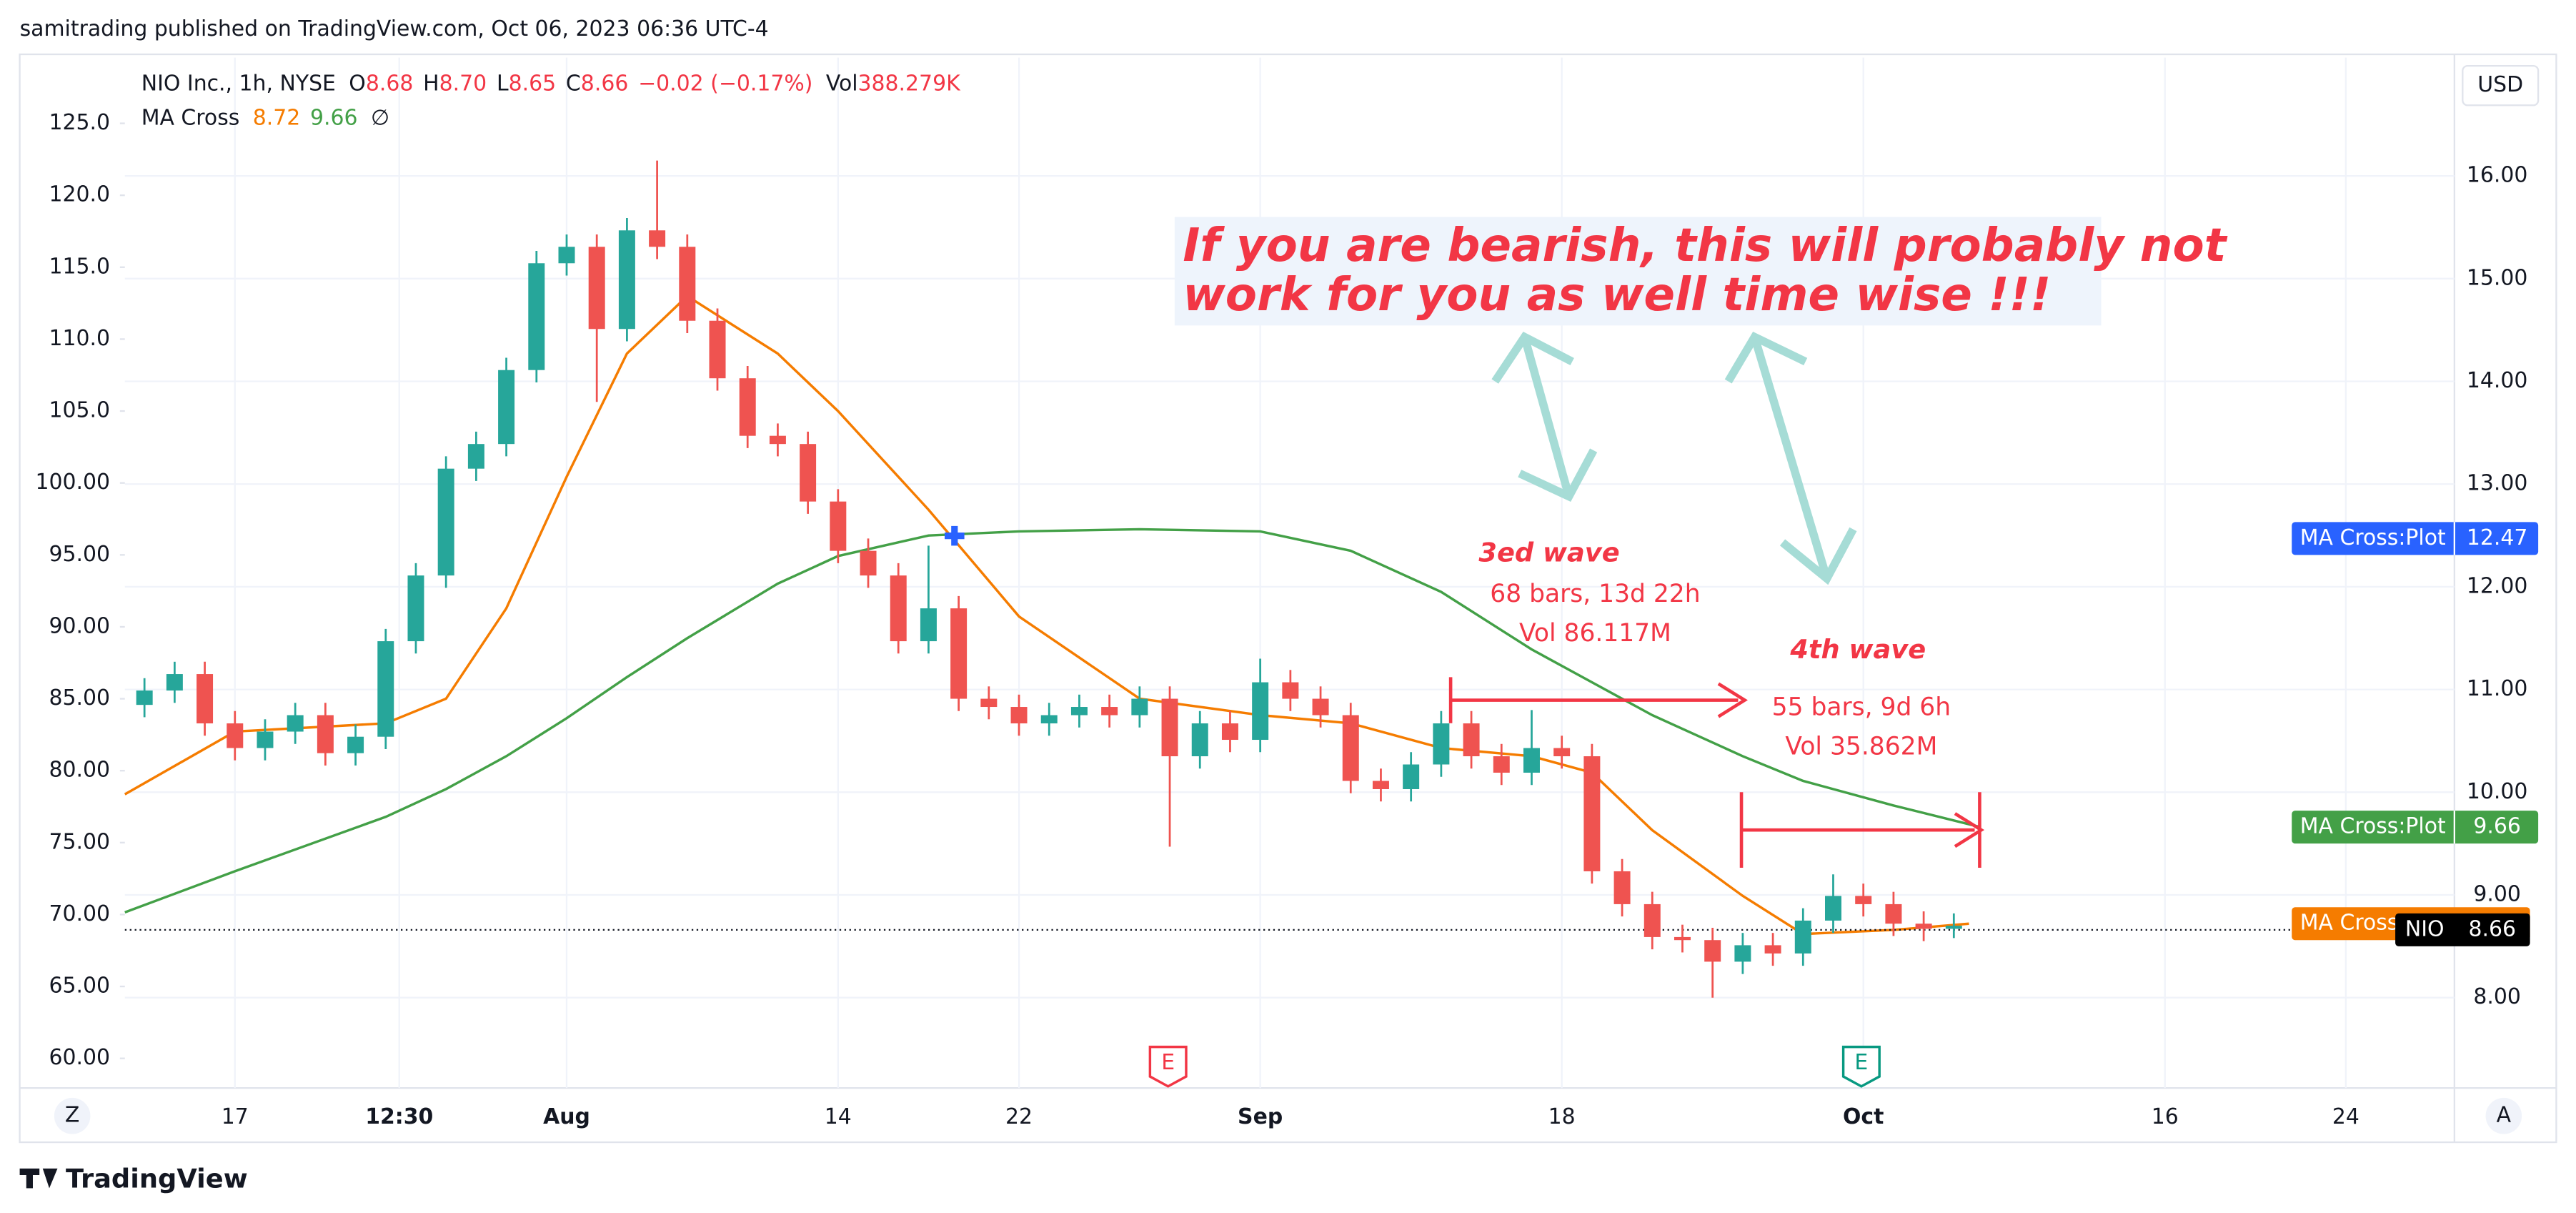  I want to click on x-tick-label: Sep, so click(1260, 1116).